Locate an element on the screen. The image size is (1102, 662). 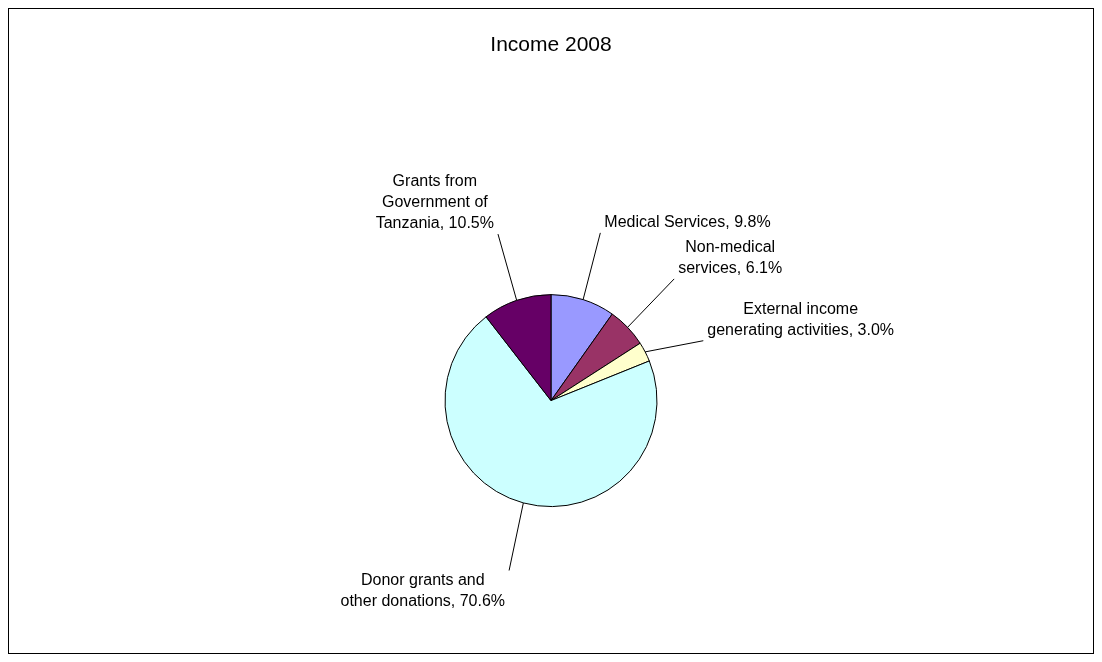
chart-title: Income 2008 is located at coordinates (551, 44).